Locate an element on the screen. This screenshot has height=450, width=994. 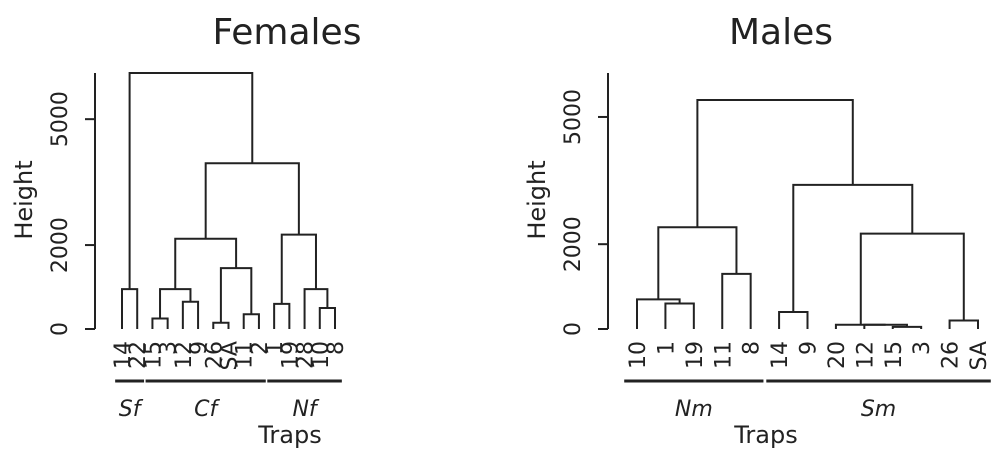
group-label: Nf is located at coordinates (305, 409).